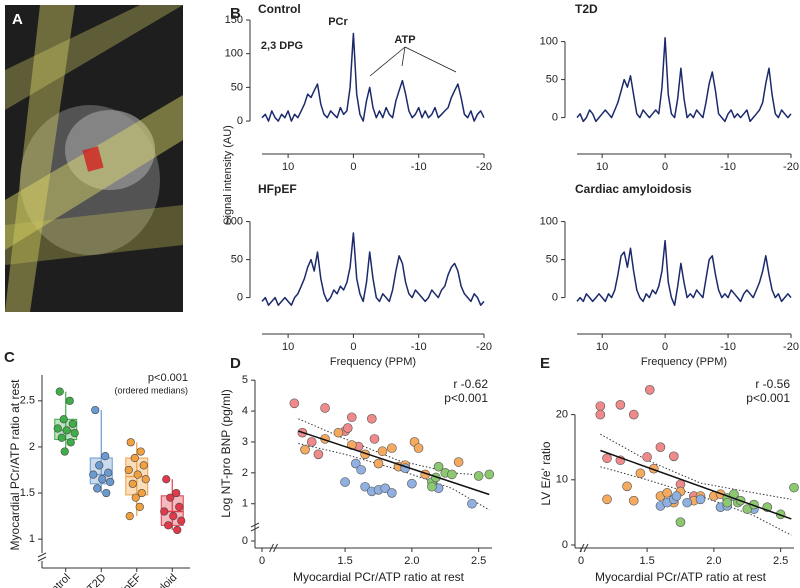 This screenshot has width=800, height=588. What do you see at coordinates (27, 493) in the screenshot?
I see `y-tick-label: 1.5` at bounding box center [27, 493].